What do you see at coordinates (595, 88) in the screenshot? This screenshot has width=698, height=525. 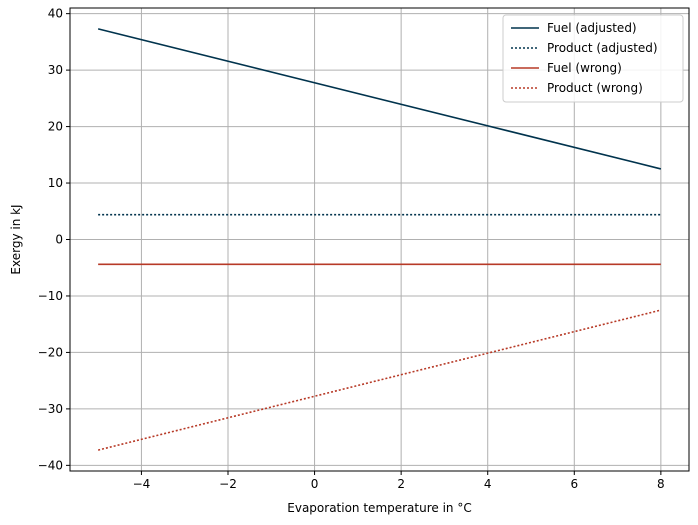 I see `legend-label: Product (wrong)` at bounding box center [595, 88].